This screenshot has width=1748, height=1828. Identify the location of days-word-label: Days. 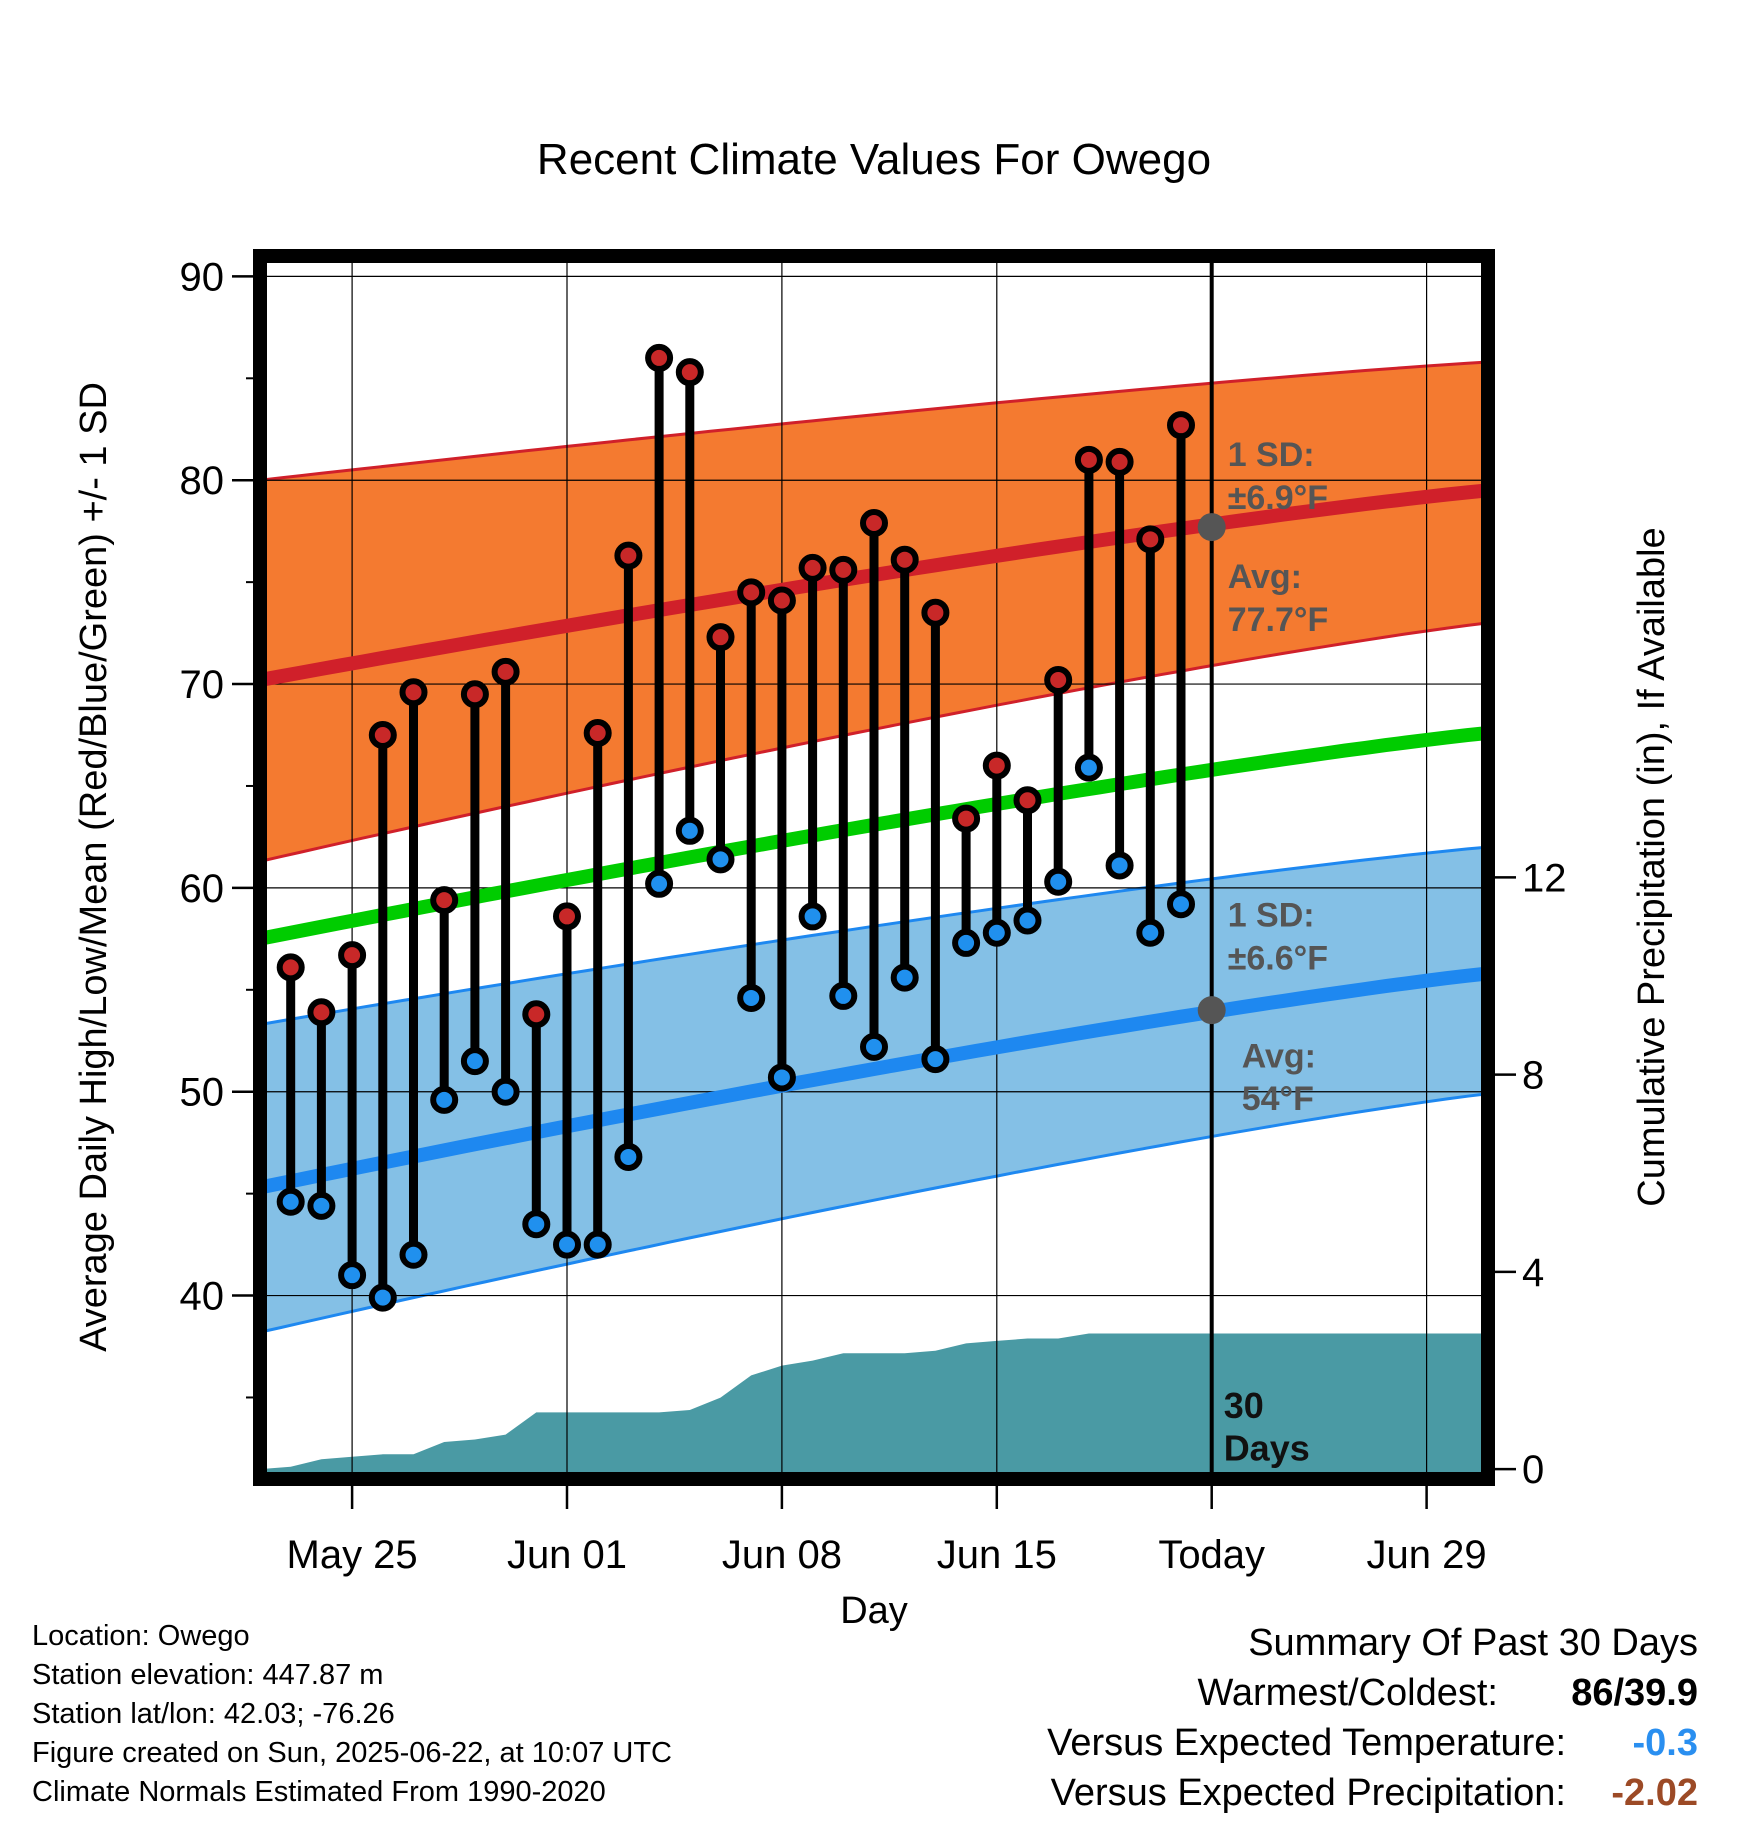
(1267, 1448).